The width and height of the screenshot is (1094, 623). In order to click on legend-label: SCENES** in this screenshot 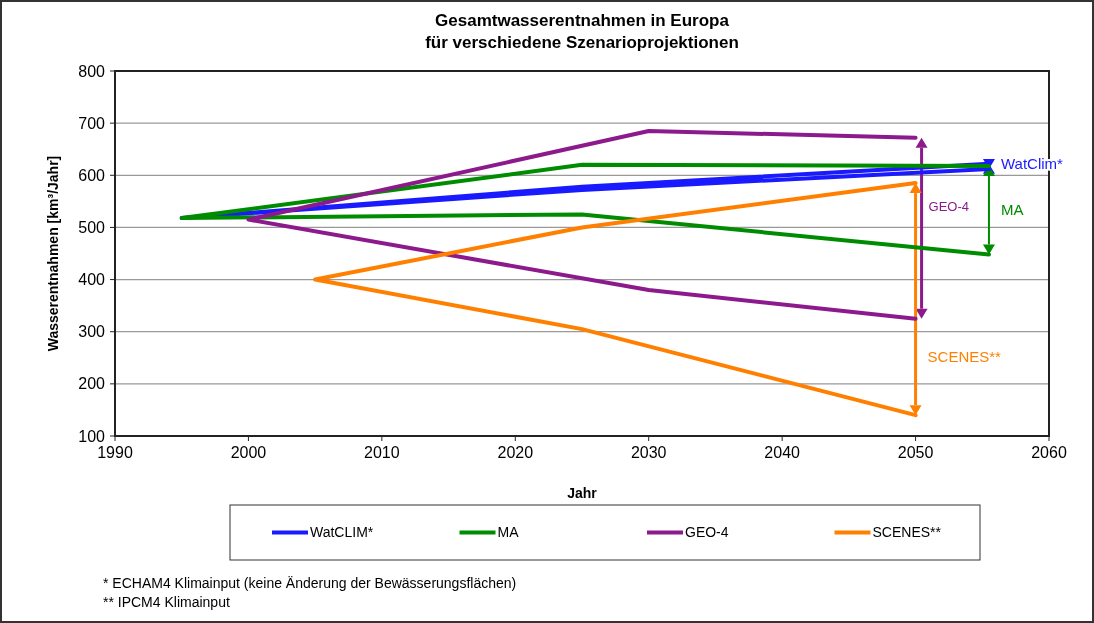, I will do `click(907, 532)`.